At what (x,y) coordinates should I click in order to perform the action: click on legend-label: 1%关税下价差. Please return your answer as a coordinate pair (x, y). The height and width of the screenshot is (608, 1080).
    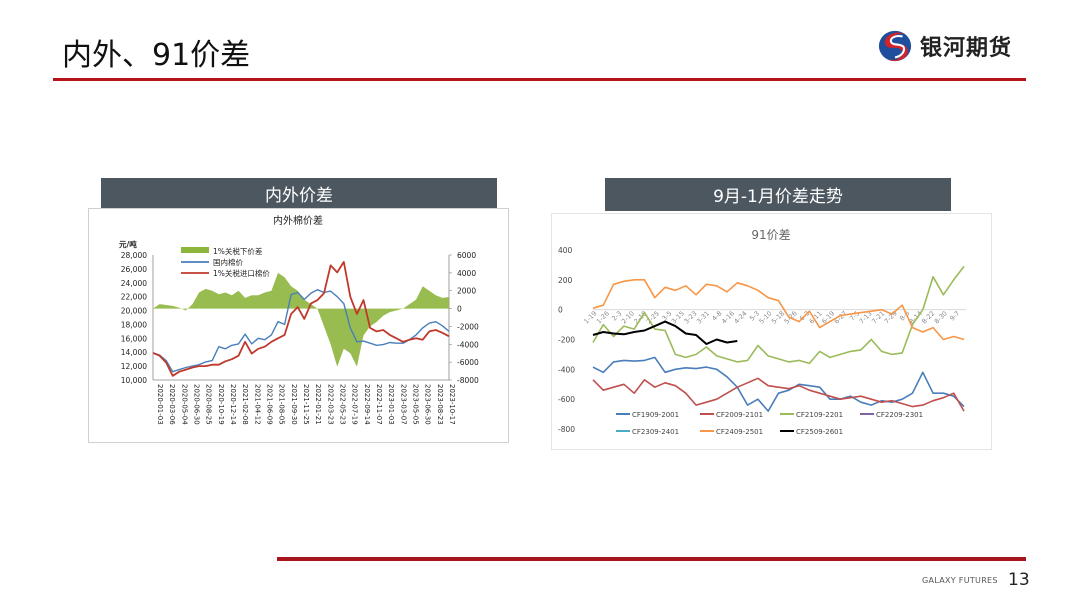
    Looking at the image, I should click on (238, 251).